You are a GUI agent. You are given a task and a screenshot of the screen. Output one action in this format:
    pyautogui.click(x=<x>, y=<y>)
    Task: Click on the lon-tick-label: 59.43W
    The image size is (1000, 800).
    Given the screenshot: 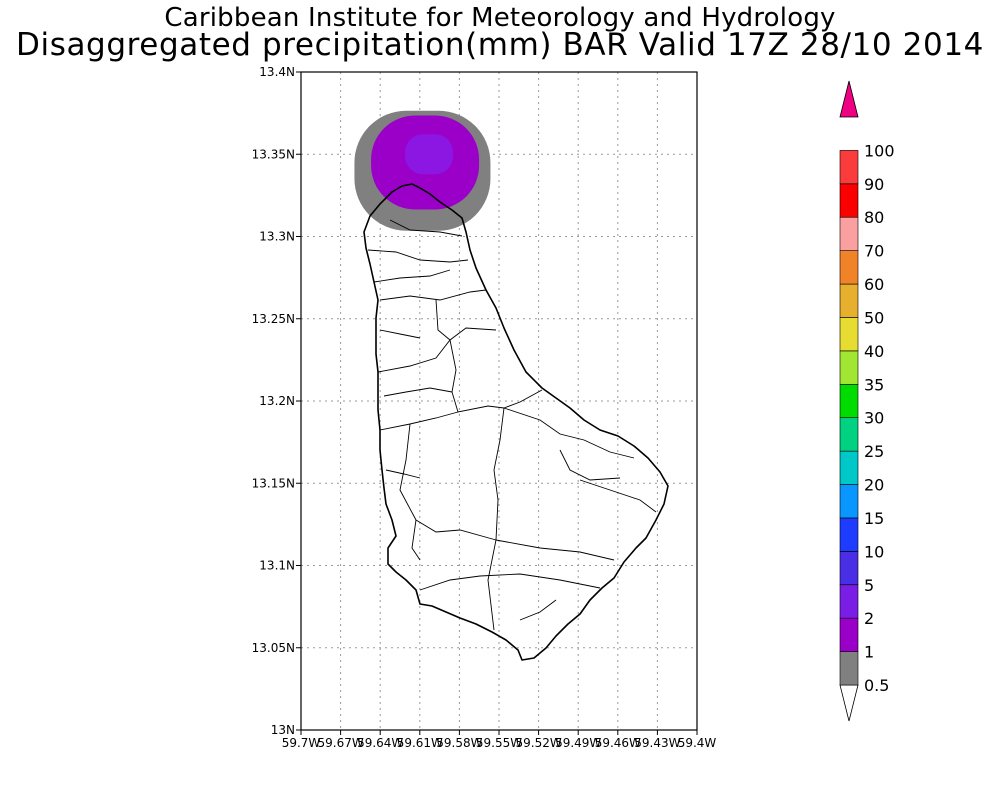 What is the action you would take?
    pyautogui.click(x=657, y=743)
    